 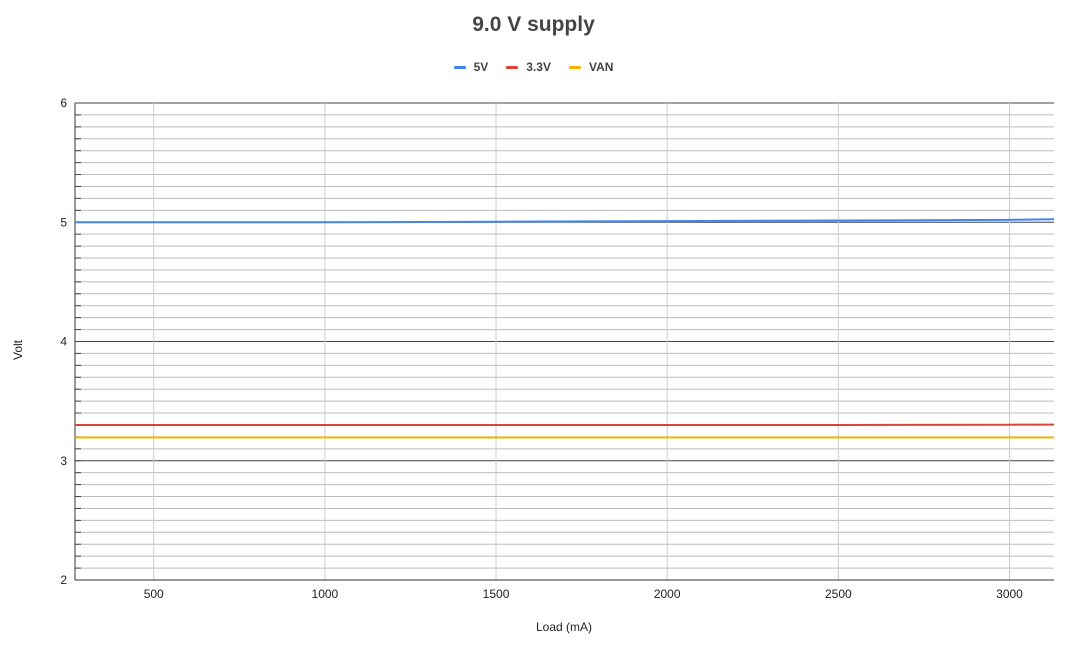 I want to click on legend: 5V 3.3V VAN, so click(x=533, y=67).